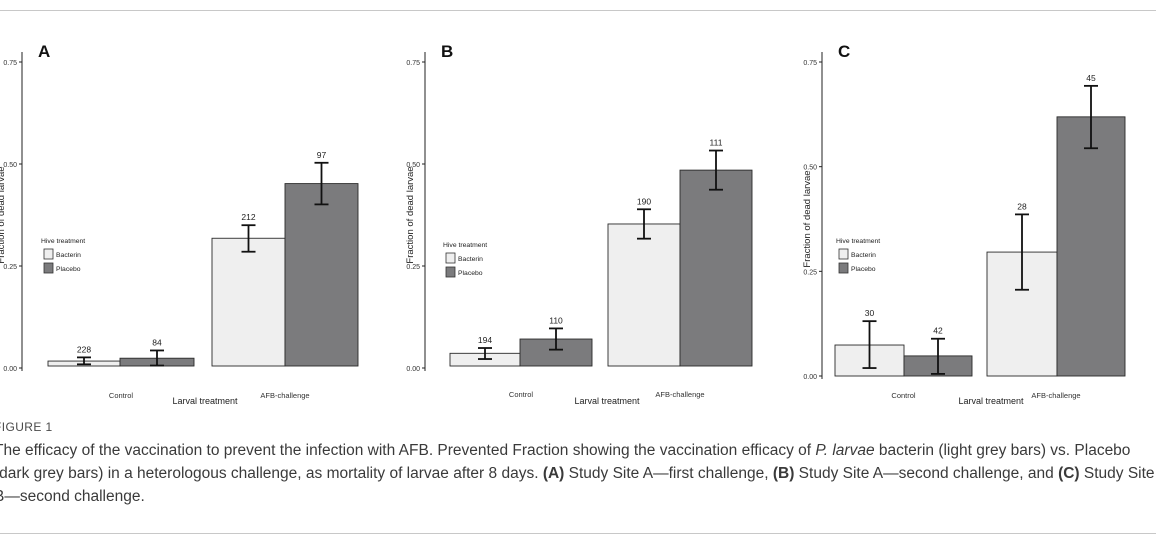 The width and height of the screenshot is (1156, 543). Describe the element at coordinates (716, 143) in the screenshot. I see `panel-b-count-label: 111` at that location.